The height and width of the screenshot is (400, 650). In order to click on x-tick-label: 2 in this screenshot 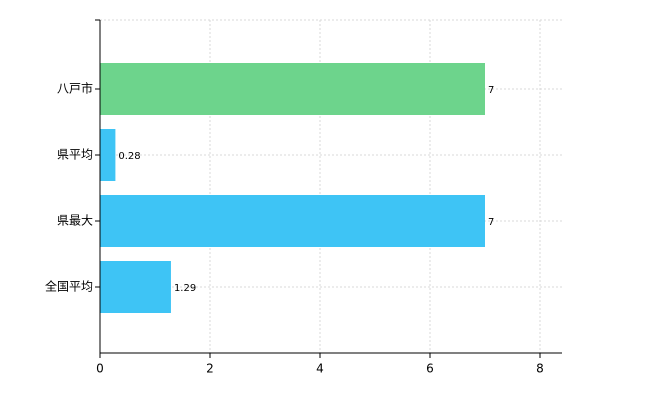, I will do `click(210, 369)`.